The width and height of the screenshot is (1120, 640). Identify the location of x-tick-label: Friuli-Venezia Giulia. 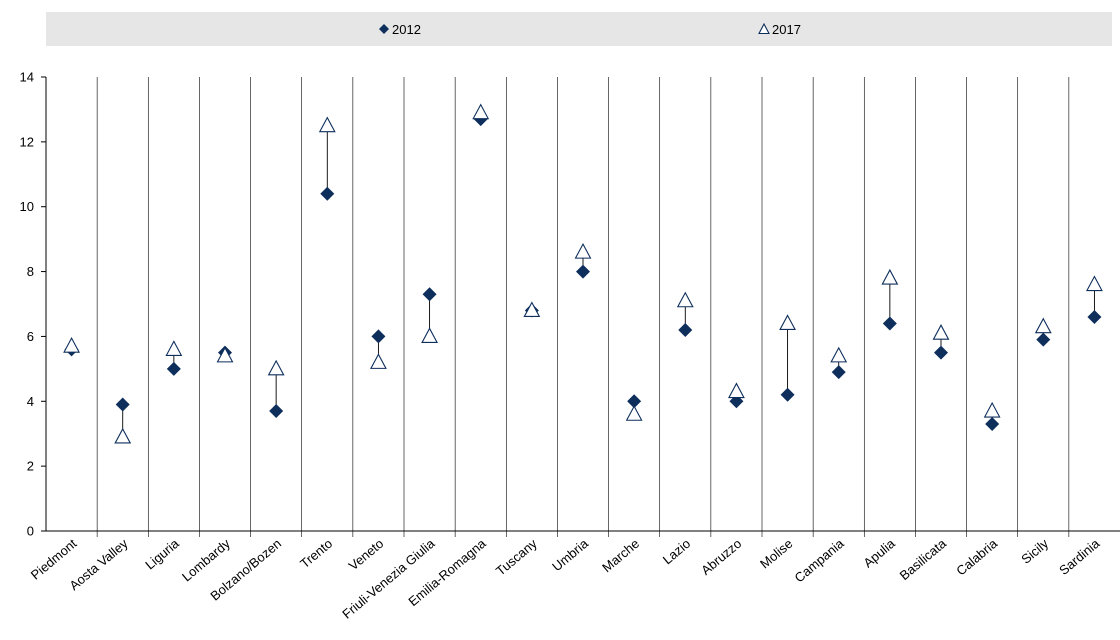
(388, 578).